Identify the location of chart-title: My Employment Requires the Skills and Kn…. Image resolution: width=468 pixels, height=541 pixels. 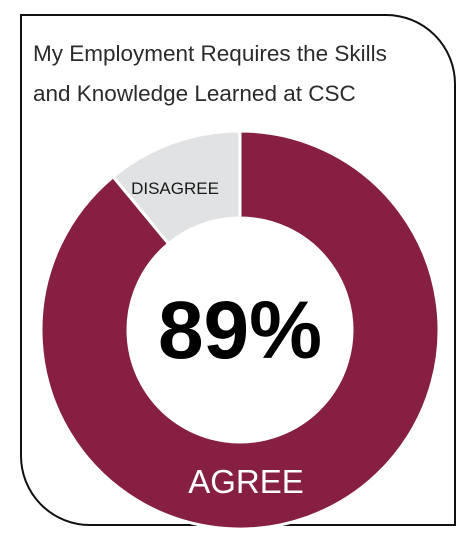
(210, 73).